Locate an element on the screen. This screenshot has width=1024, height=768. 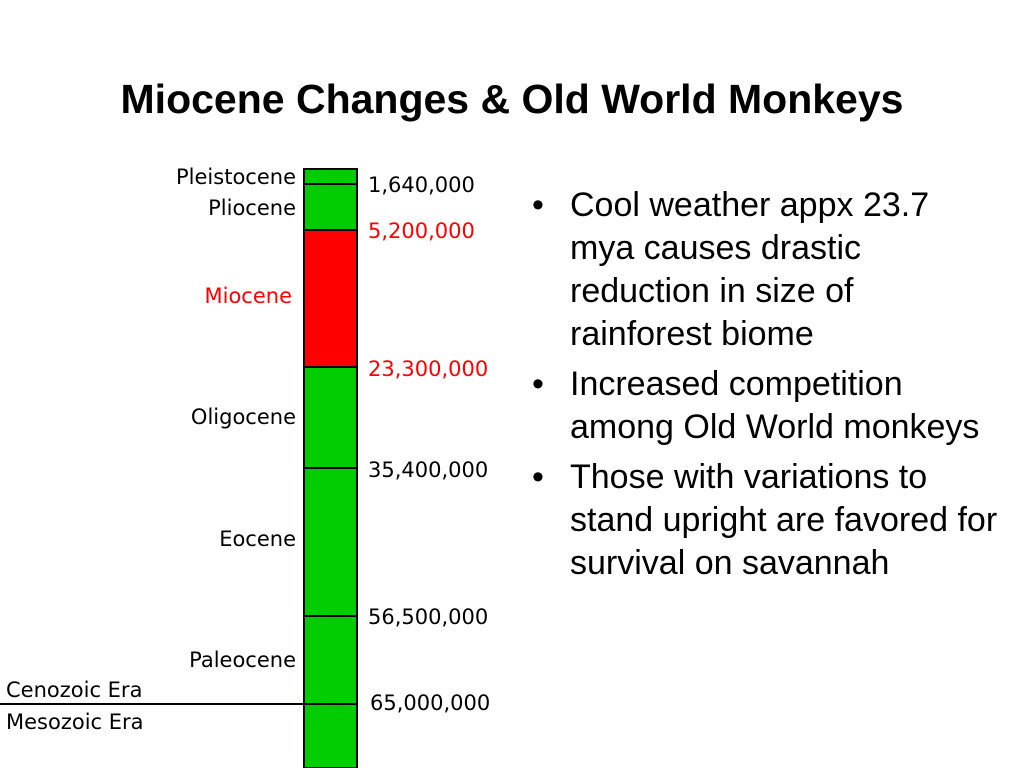
slide-title: Miocene Changes & Old World Monkeys is located at coordinates (512, 99).